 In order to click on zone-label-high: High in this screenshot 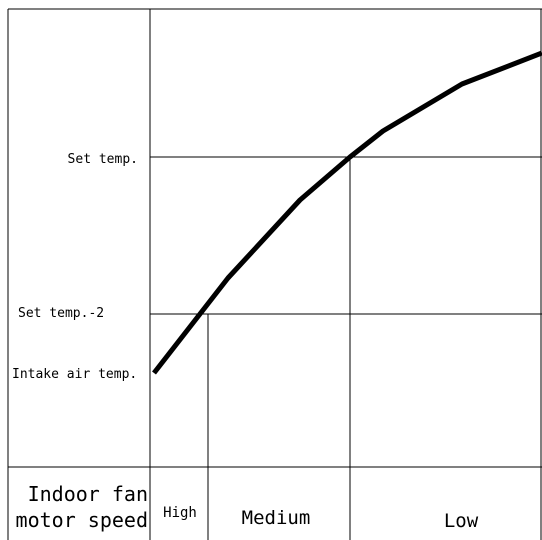, I will do `click(180, 513)`.